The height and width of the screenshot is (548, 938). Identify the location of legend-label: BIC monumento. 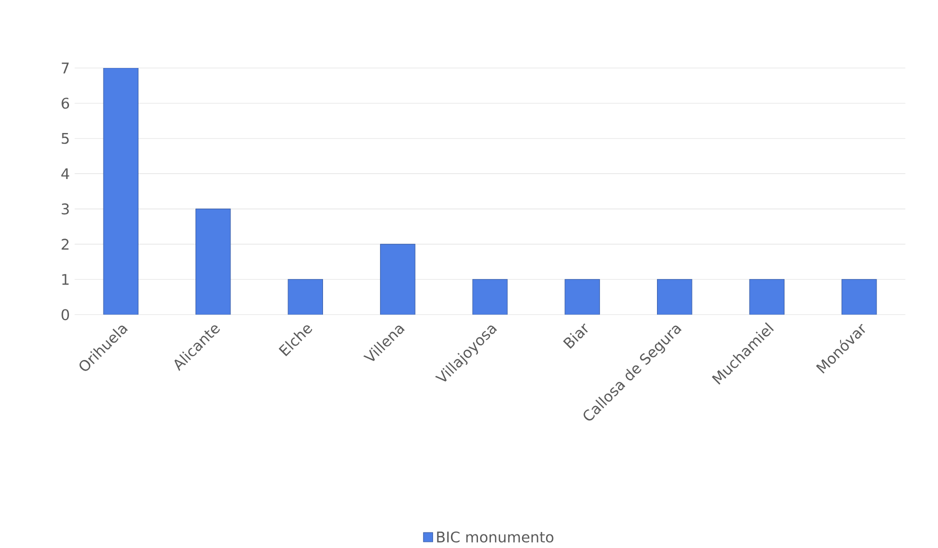
(495, 537).